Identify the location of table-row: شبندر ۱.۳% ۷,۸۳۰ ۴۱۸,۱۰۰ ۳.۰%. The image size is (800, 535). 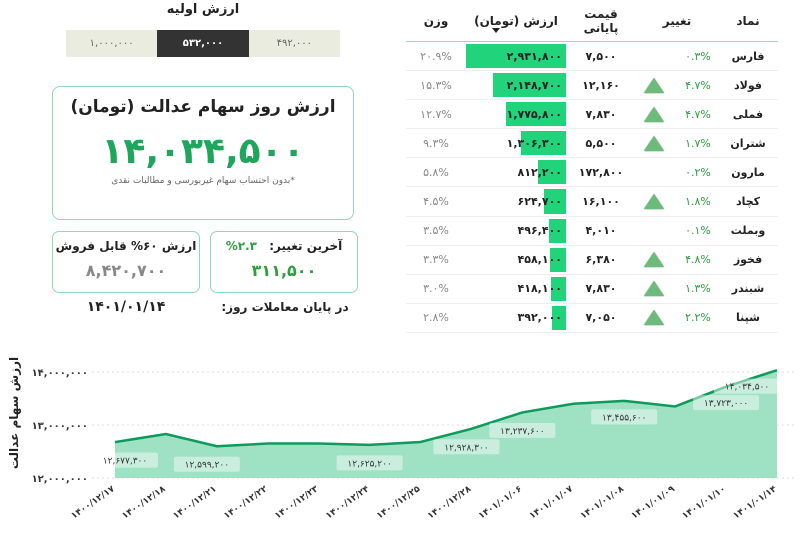
(592, 289).